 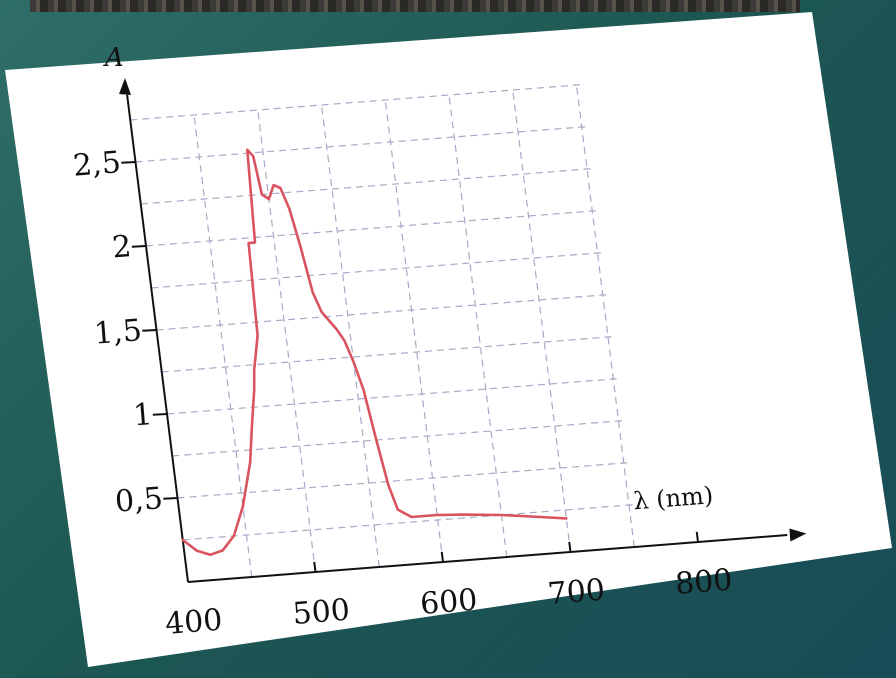 I want to click on y-axis-line, so click(x=157, y=338).